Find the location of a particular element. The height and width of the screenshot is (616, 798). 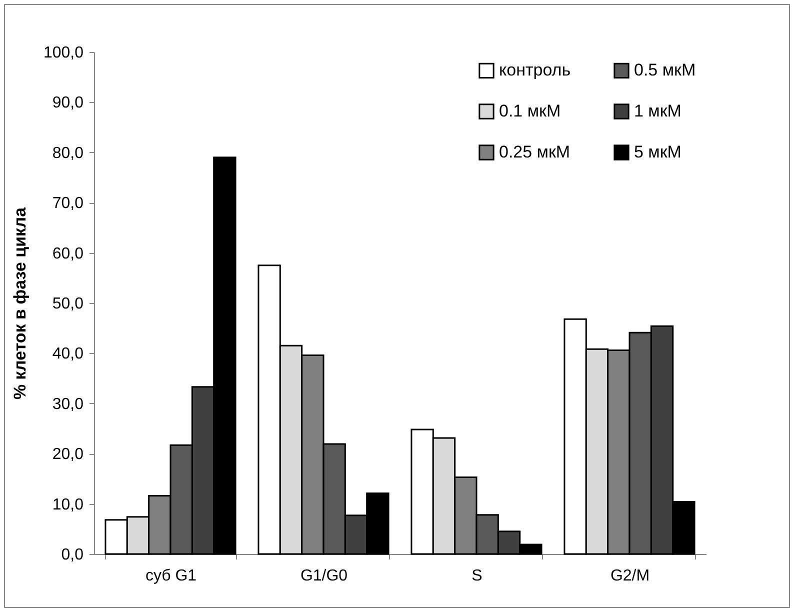

x-tick-label: суб G1 is located at coordinates (171, 576).